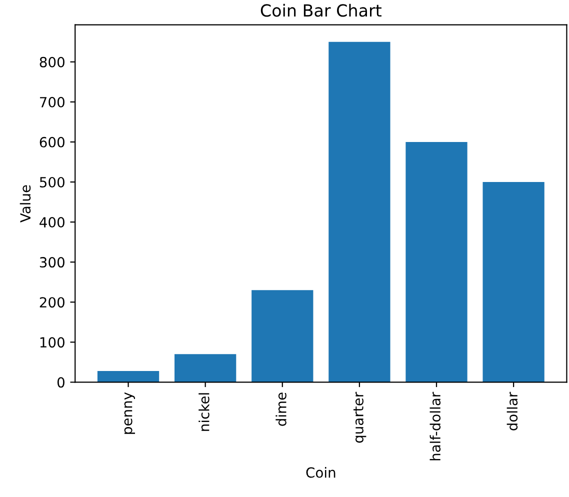  Describe the element at coordinates (204, 412) in the screenshot. I see `x-tick-label: nickel` at that location.